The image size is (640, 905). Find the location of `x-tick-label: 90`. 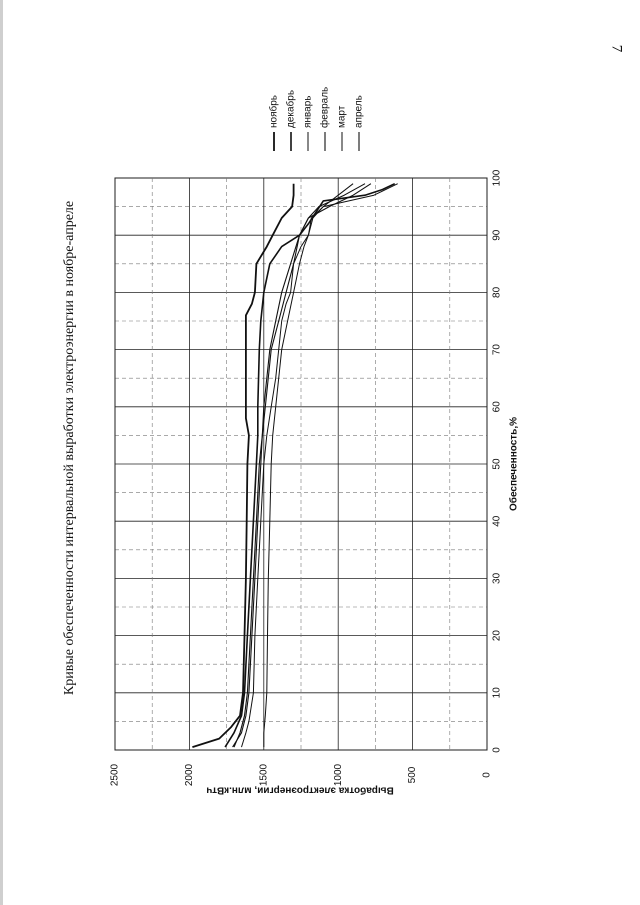

x-tick-label: 90 is located at coordinates (497, 235).